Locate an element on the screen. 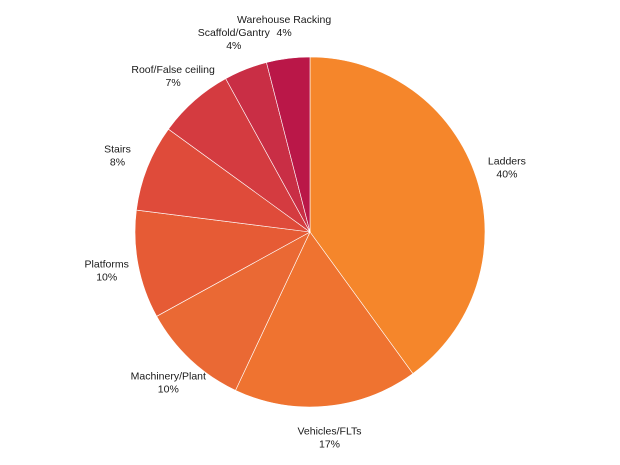 This screenshot has width=620, height=465. slice-label-stairs: Stairs 8% is located at coordinates (117, 155).